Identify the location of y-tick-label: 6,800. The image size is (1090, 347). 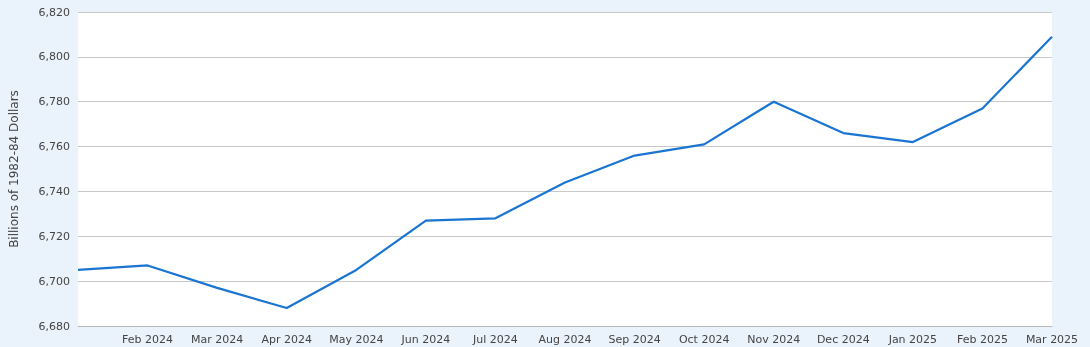
(54, 57).